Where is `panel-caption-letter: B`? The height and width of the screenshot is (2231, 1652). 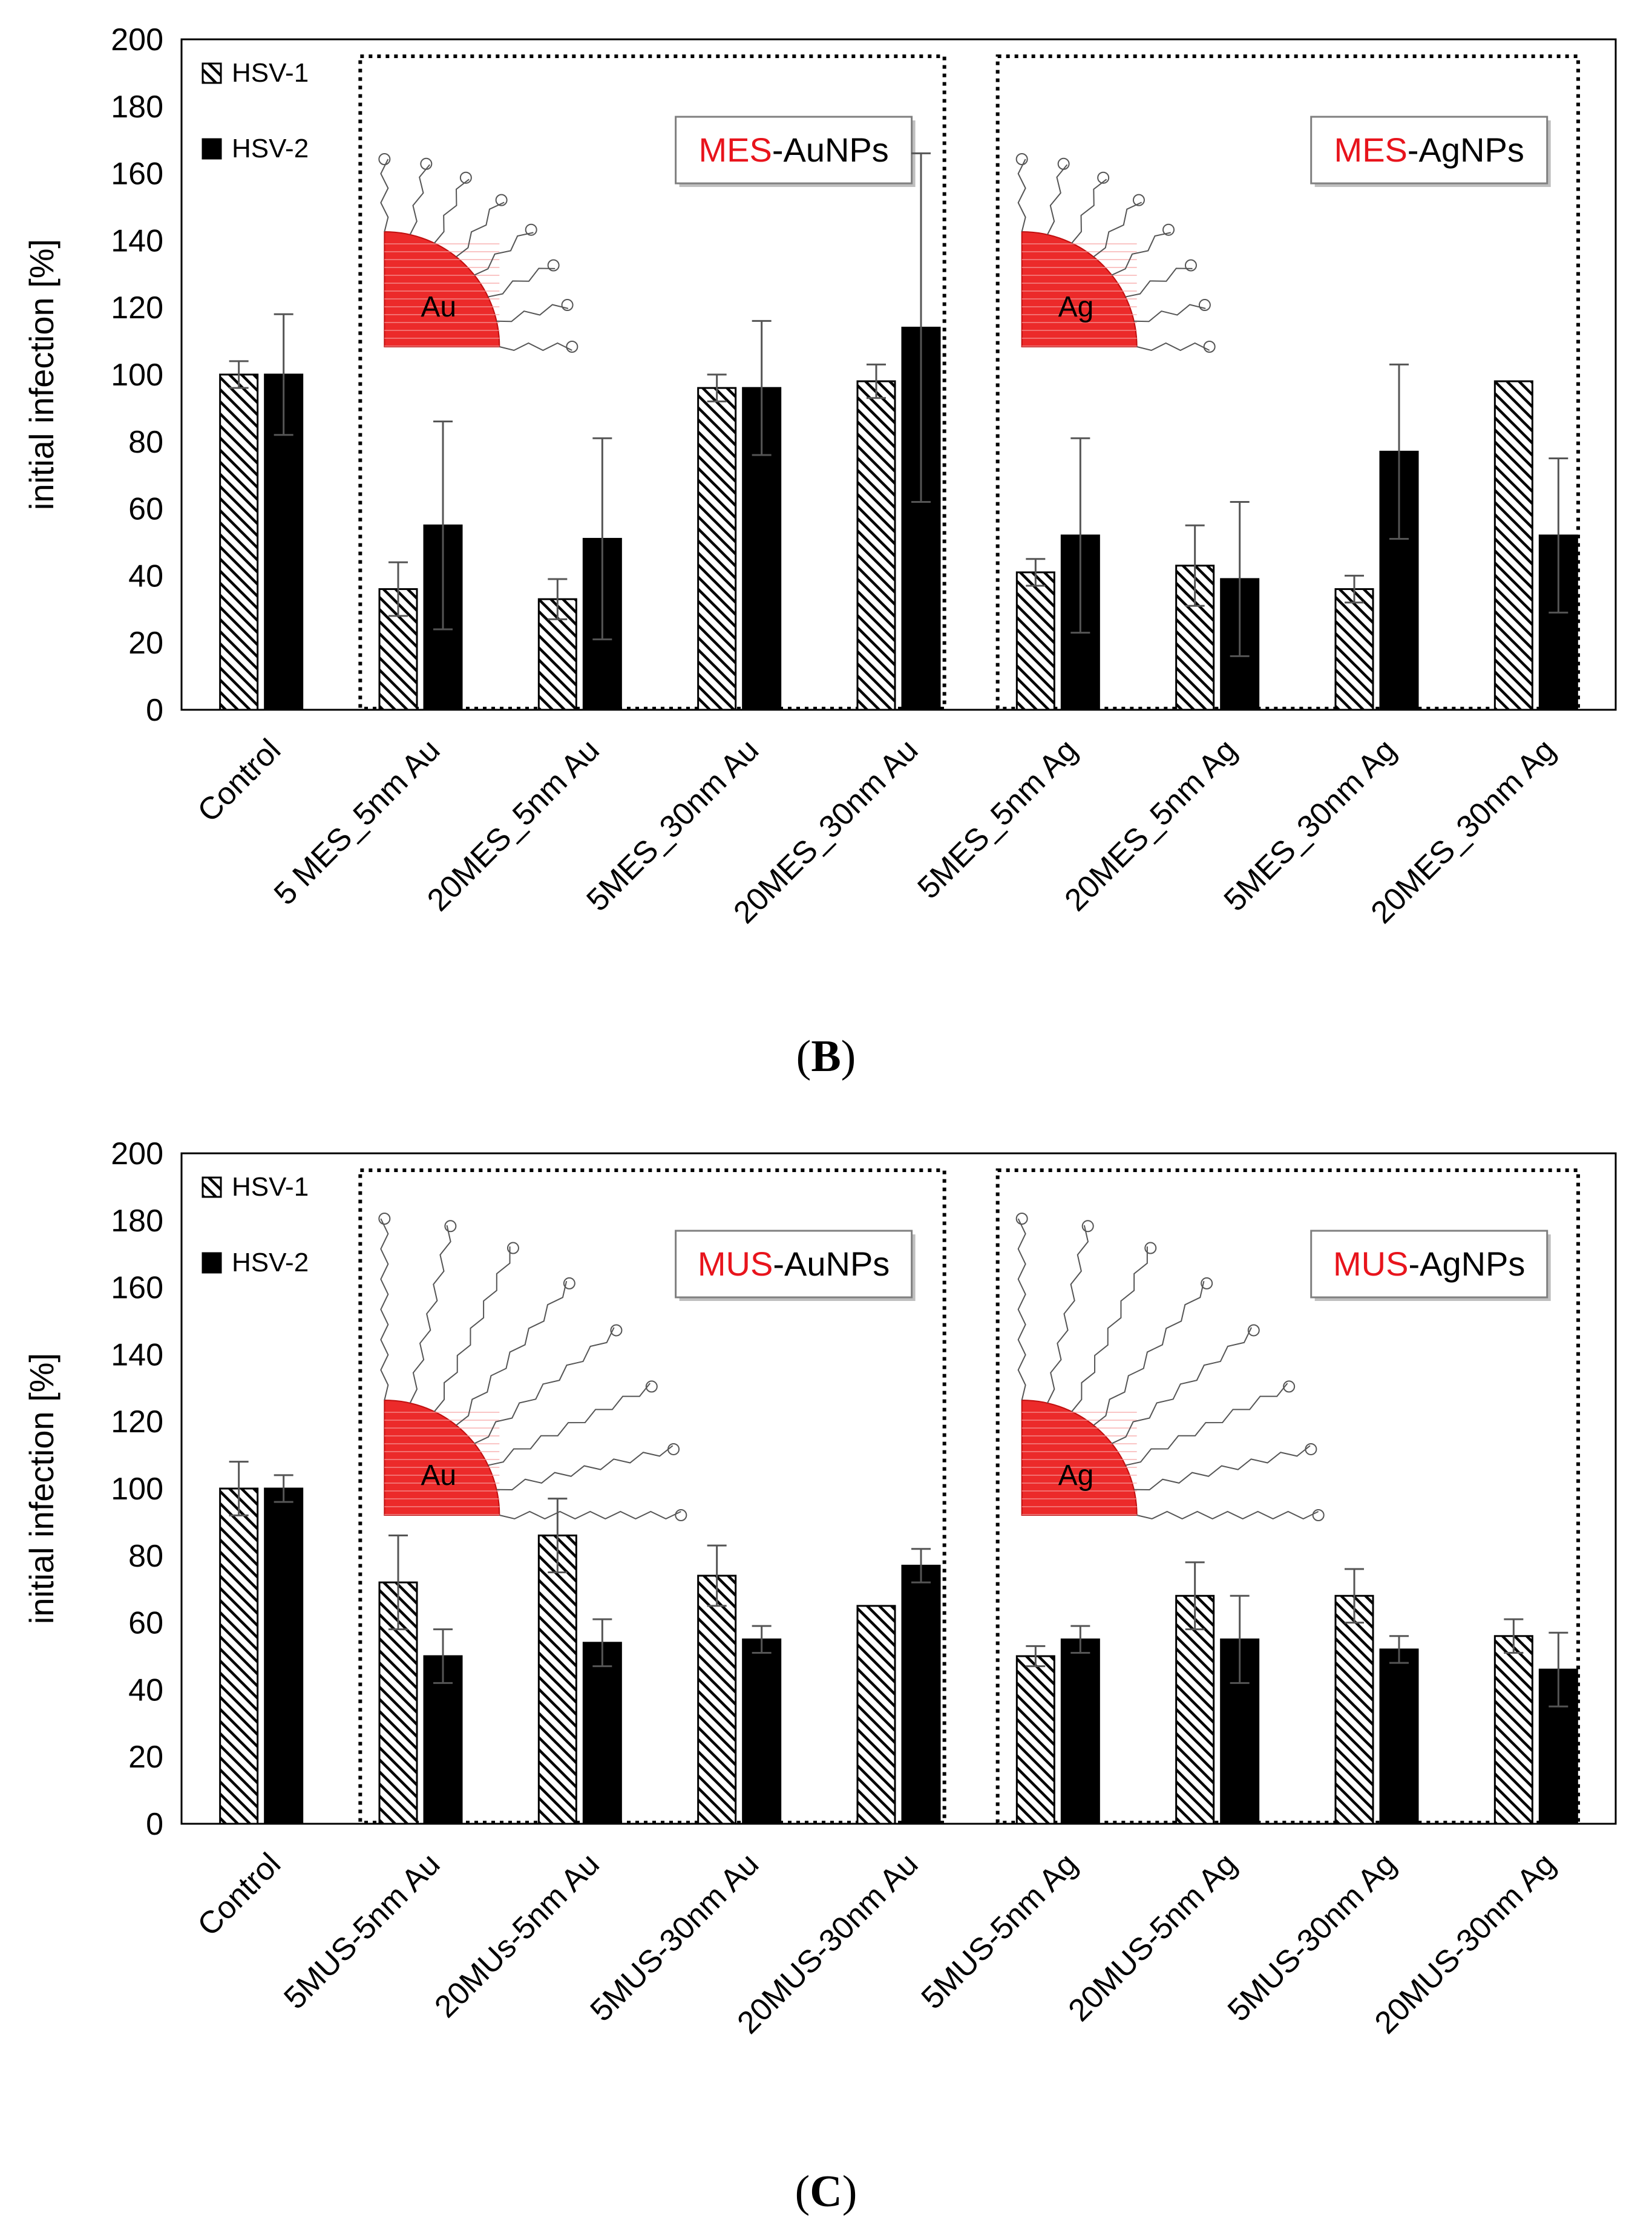 panel-caption-letter: B is located at coordinates (826, 1056).